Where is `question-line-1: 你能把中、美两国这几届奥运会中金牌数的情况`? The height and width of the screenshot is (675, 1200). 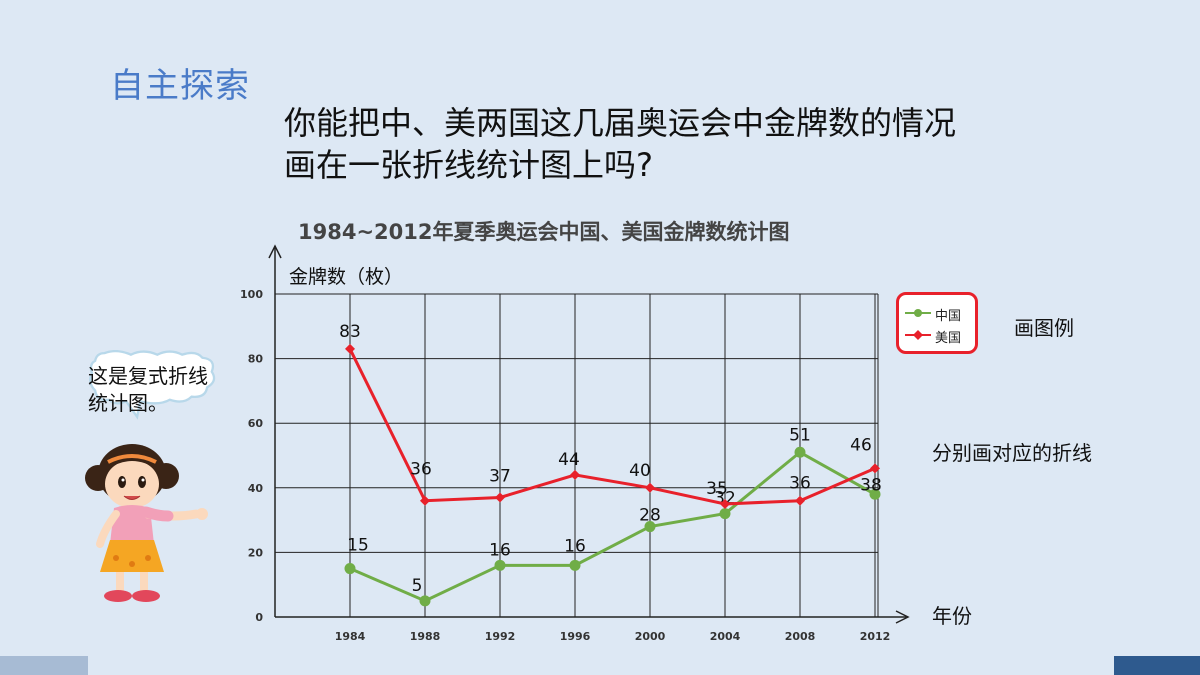 question-line-1: 你能把中、美两国这几届奥运会中金牌数的情况 is located at coordinates (620, 123).